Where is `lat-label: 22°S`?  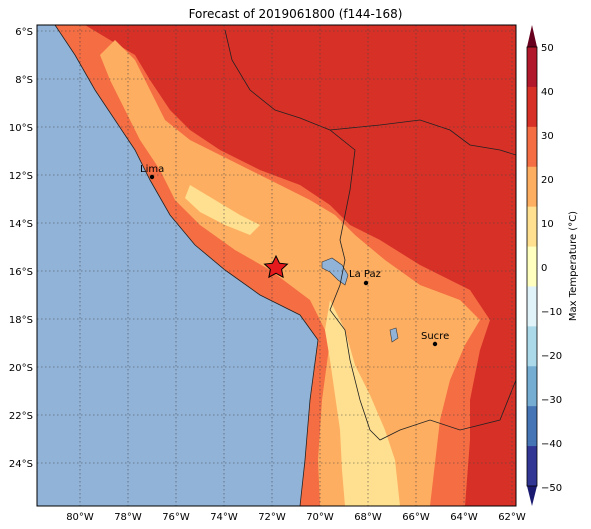 lat-label: 22°S is located at coordinates (21, 416).